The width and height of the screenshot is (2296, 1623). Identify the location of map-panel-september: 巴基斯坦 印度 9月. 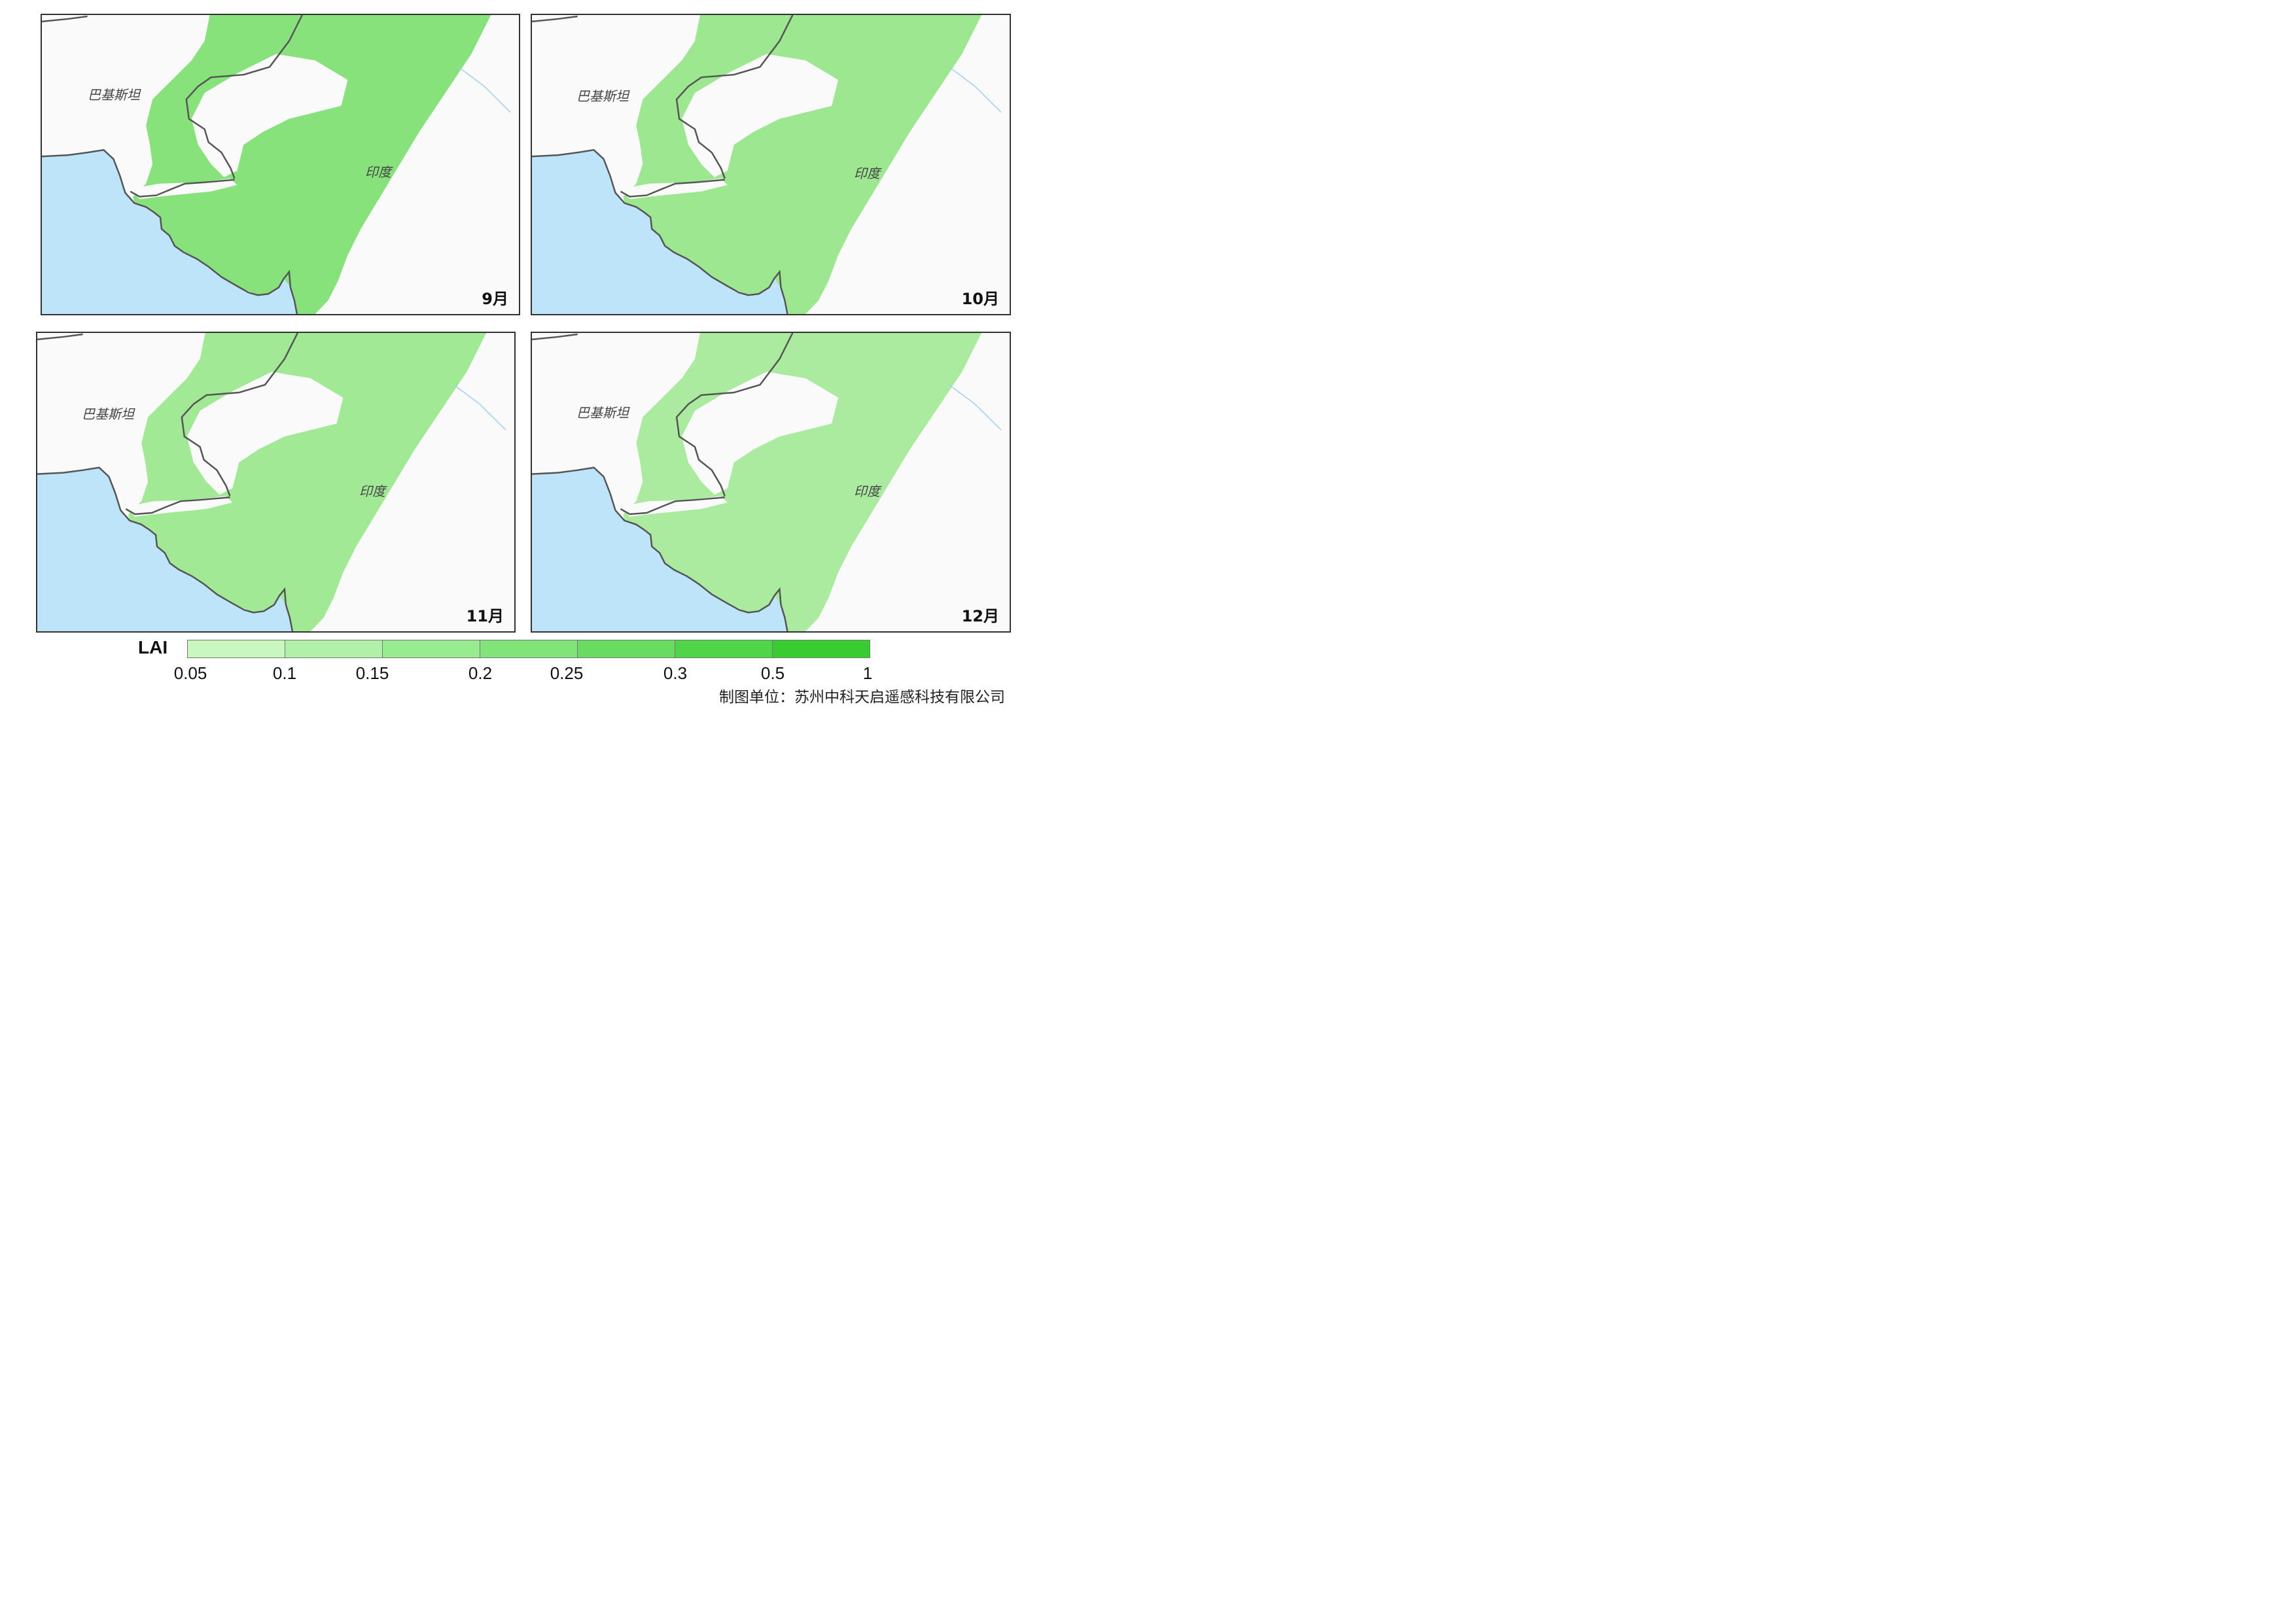
(280, 164).